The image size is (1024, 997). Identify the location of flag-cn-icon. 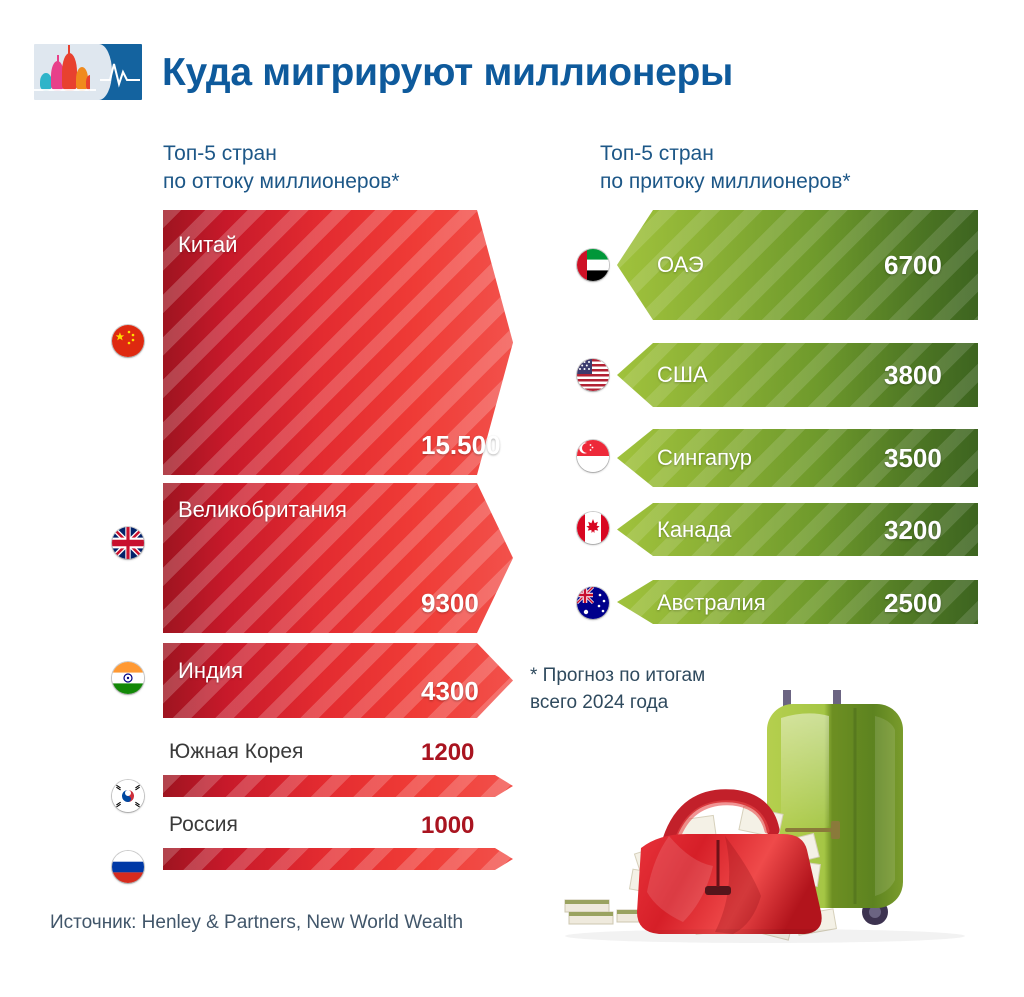
(128, 341).